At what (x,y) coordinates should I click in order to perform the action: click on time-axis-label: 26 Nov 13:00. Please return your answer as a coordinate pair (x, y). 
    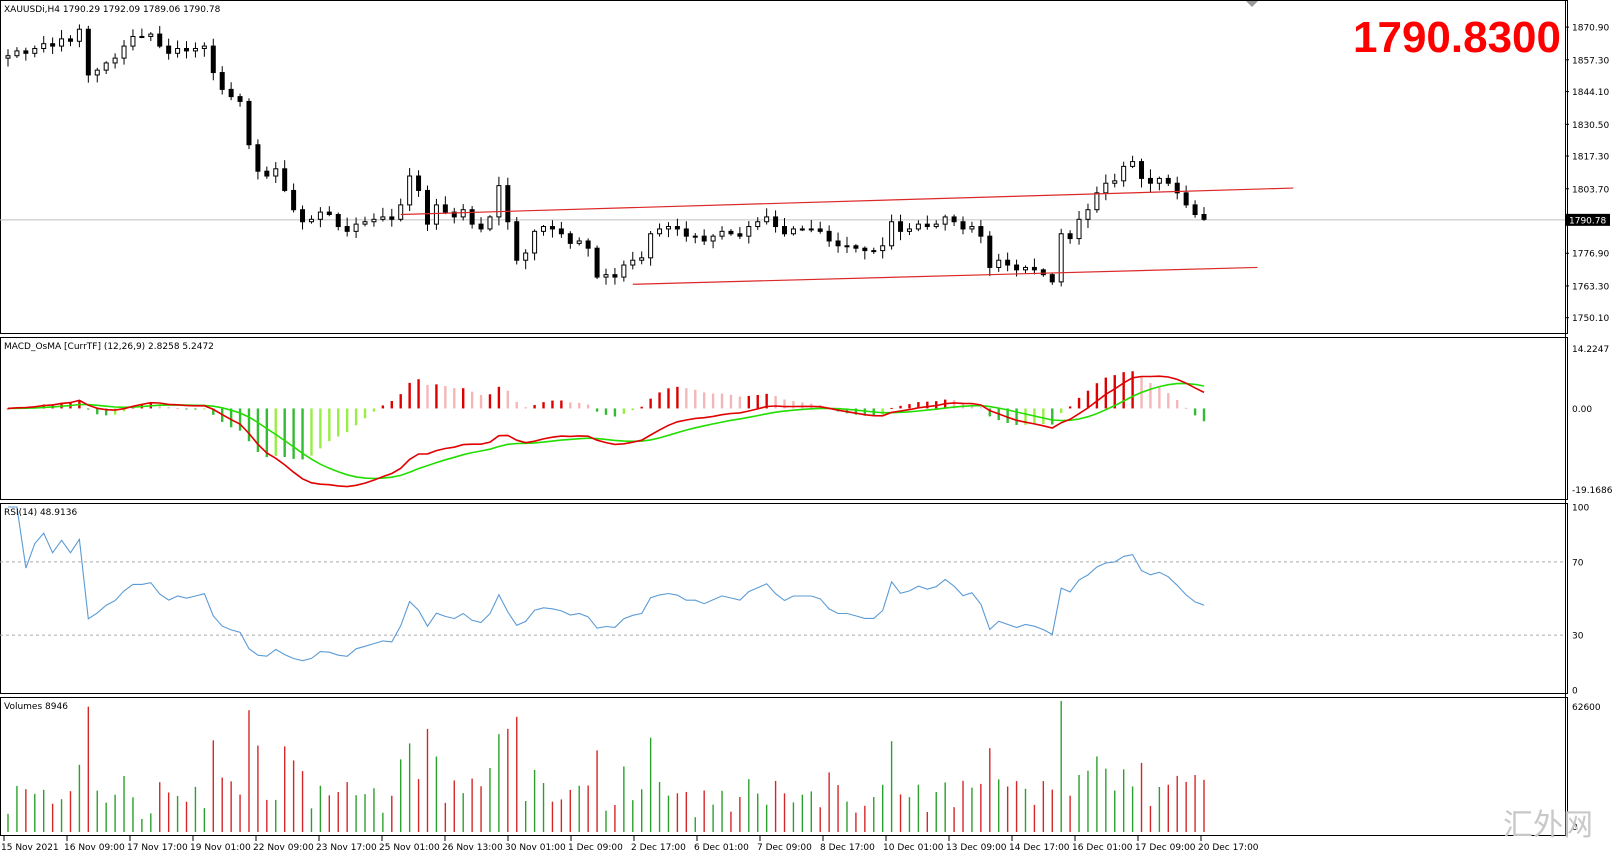
    Looking at the image, I should click on (472, 848).